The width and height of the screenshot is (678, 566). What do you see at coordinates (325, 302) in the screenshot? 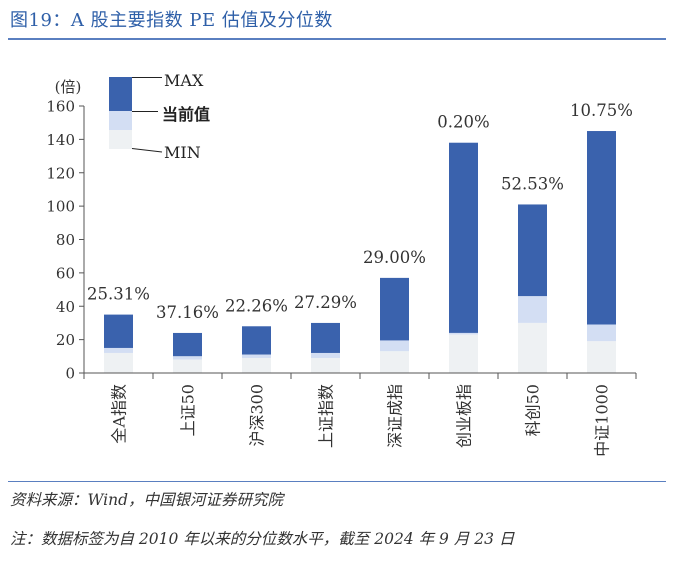
I see `percentile-label: 27.29%` at bounding box center [325, 302].